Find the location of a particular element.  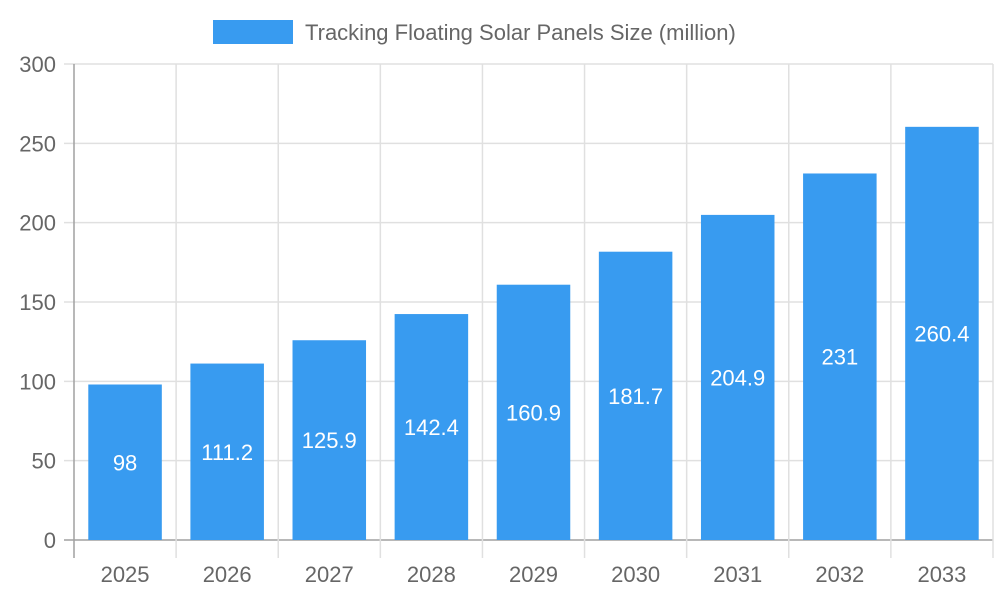

x-tick-label: 2031 is located at coordinates (737, 574).